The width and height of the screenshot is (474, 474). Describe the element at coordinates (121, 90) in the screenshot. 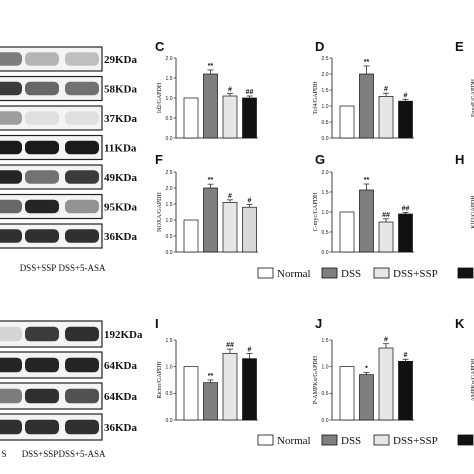

I see `blot-band-size-label: 58KDa` at that location.